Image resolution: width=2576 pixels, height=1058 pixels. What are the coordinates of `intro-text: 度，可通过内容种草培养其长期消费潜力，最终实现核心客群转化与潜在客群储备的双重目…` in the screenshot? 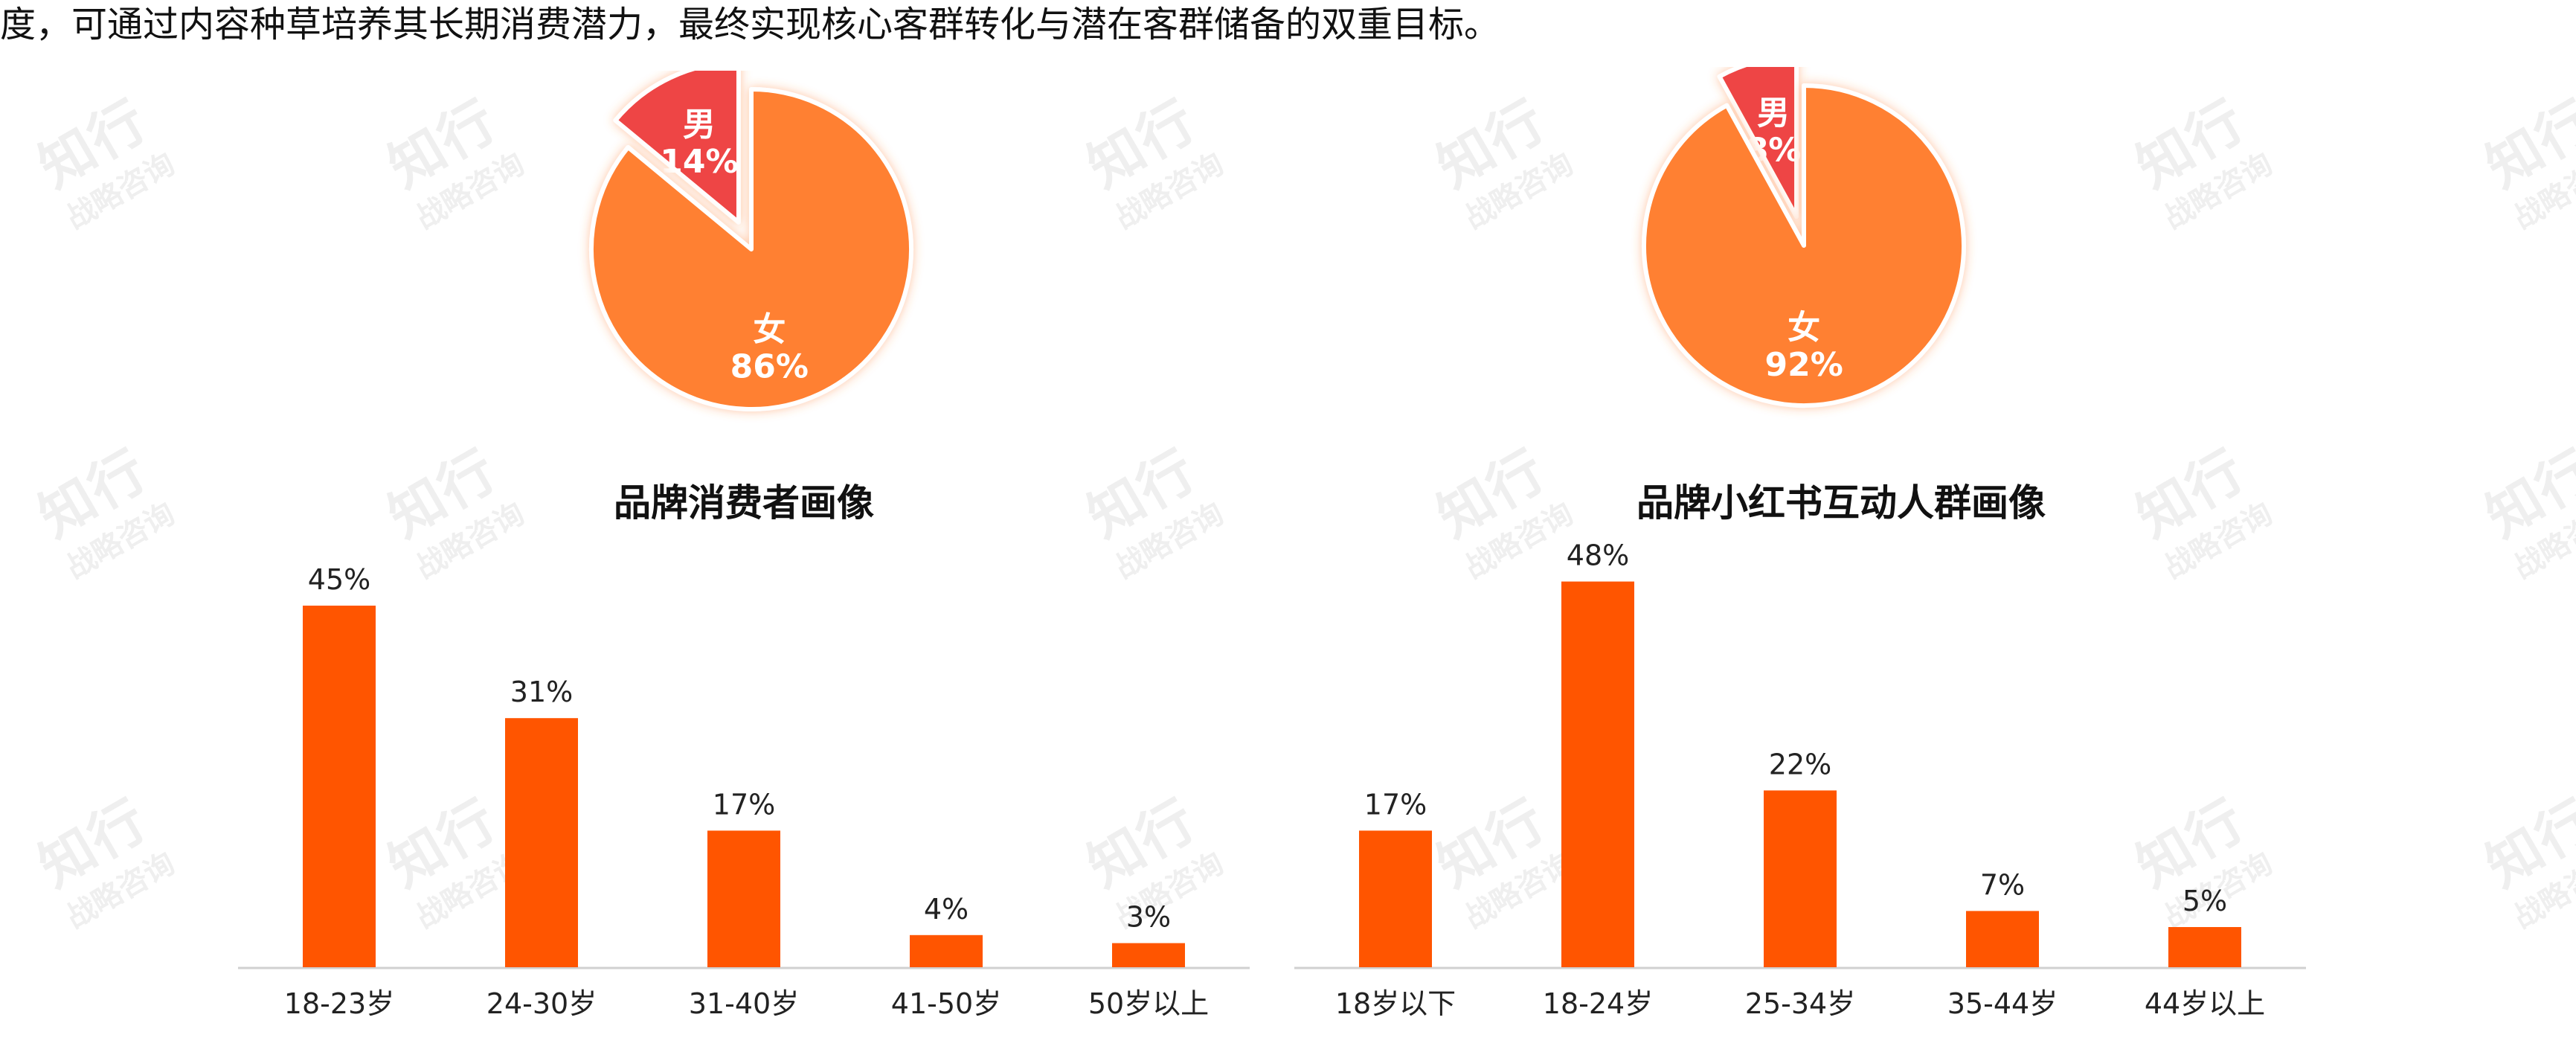 It's located at (750, 24).